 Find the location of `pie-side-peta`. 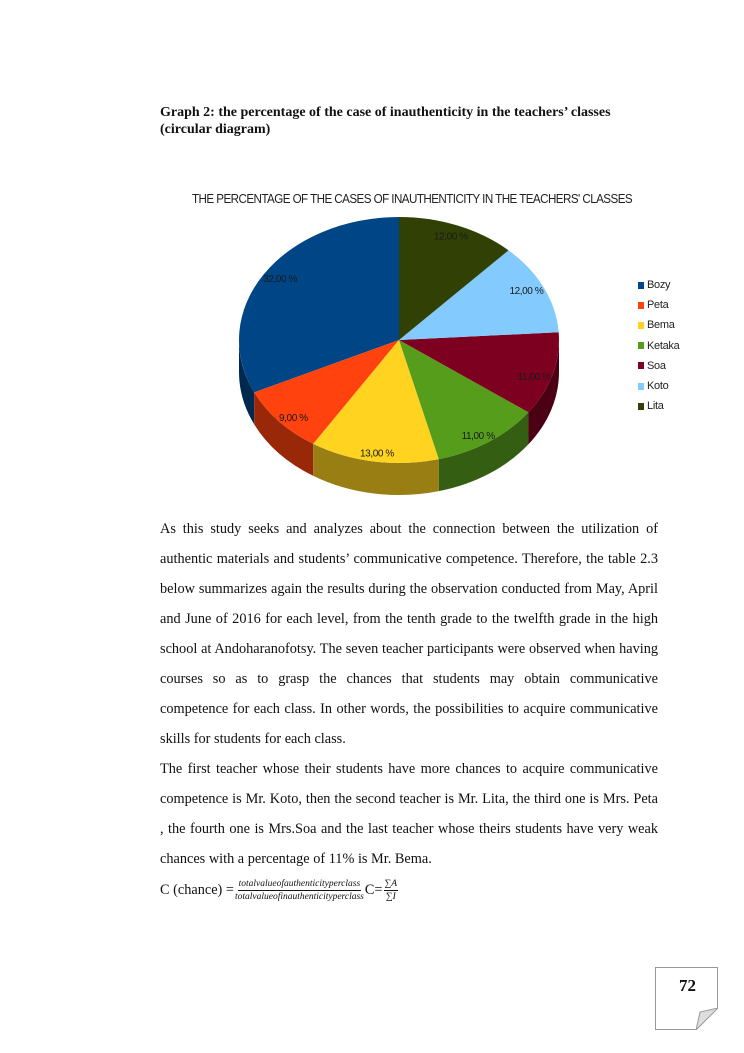

pie-side-peta is located at coordinates (284, 434).